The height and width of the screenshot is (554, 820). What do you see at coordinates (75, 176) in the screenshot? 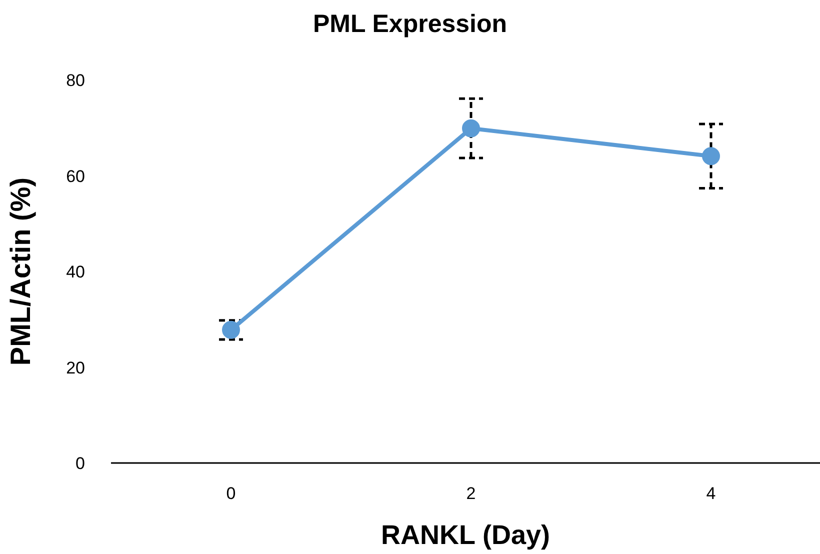
I see `y-tick-label: 60` at bounding box center [75, 176].